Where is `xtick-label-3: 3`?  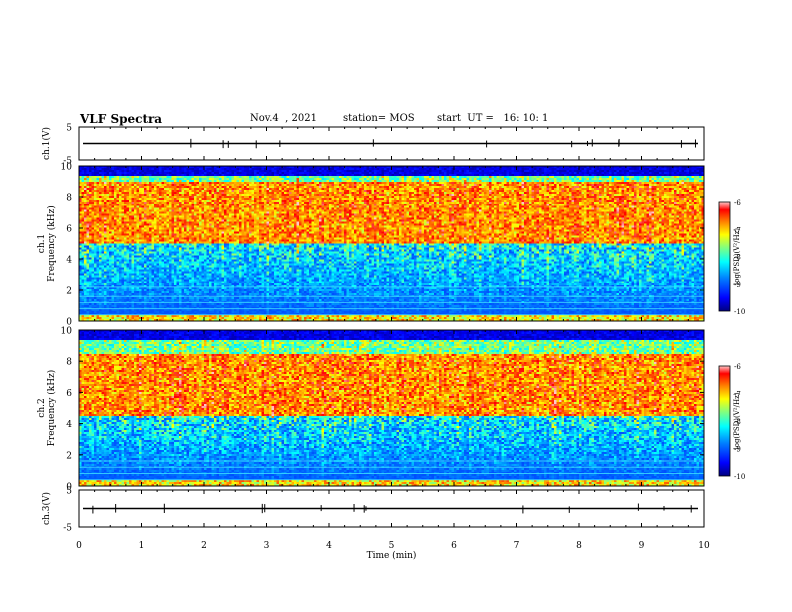
xtick-label-3: 3 is located at coordinates (267, 546).